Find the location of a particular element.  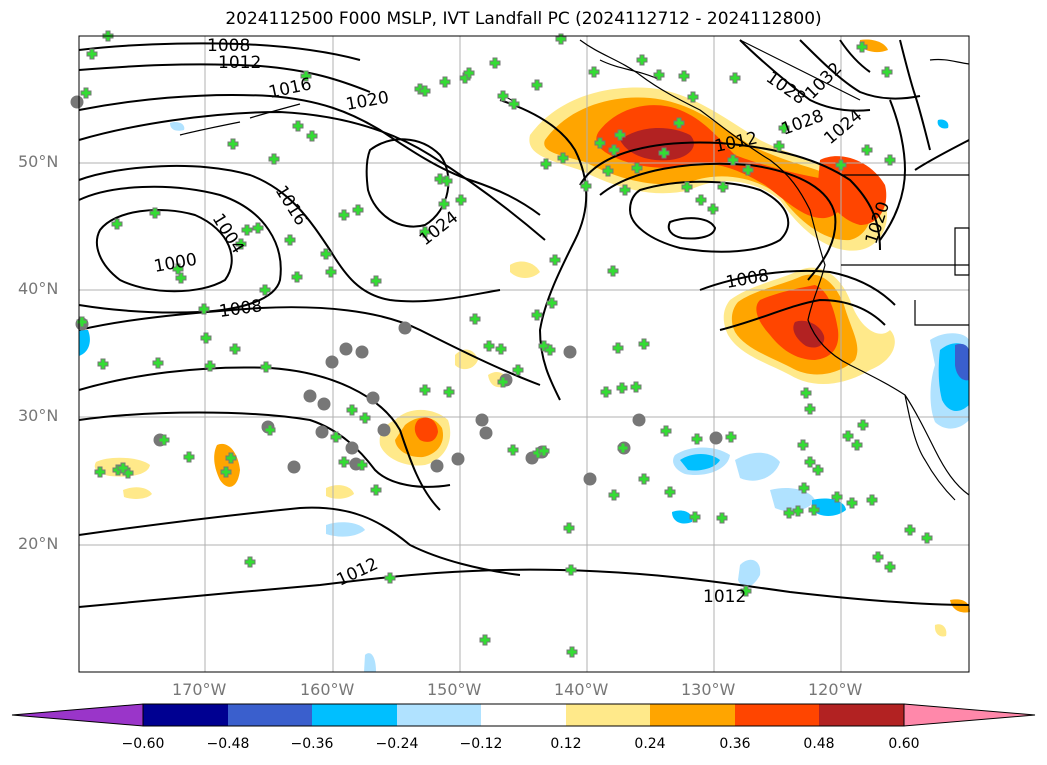

colorbar-tick-label: 0.12 is located at coordinates (566, 744).